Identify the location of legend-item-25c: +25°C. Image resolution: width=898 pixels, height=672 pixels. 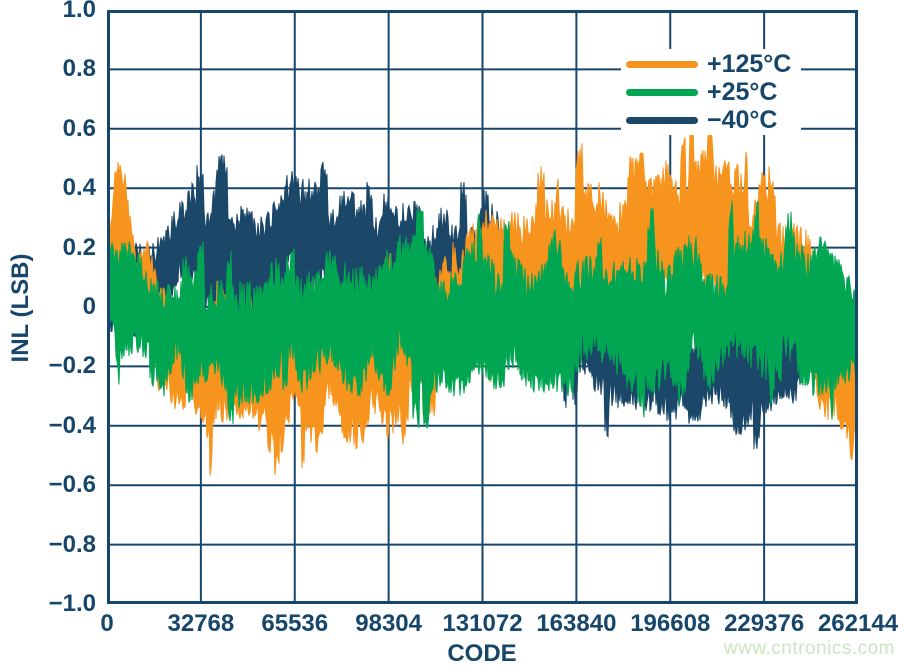
(711, 91).